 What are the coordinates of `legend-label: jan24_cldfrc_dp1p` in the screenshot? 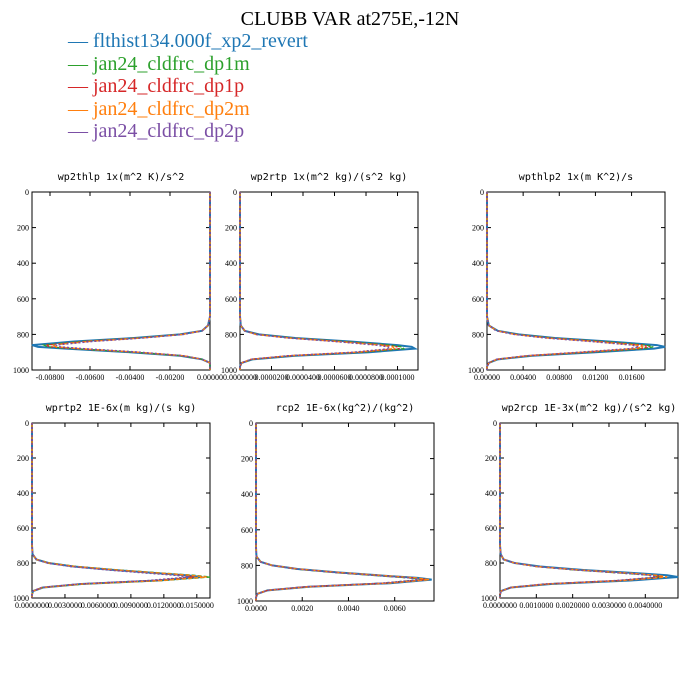 It's located at (169, 86).